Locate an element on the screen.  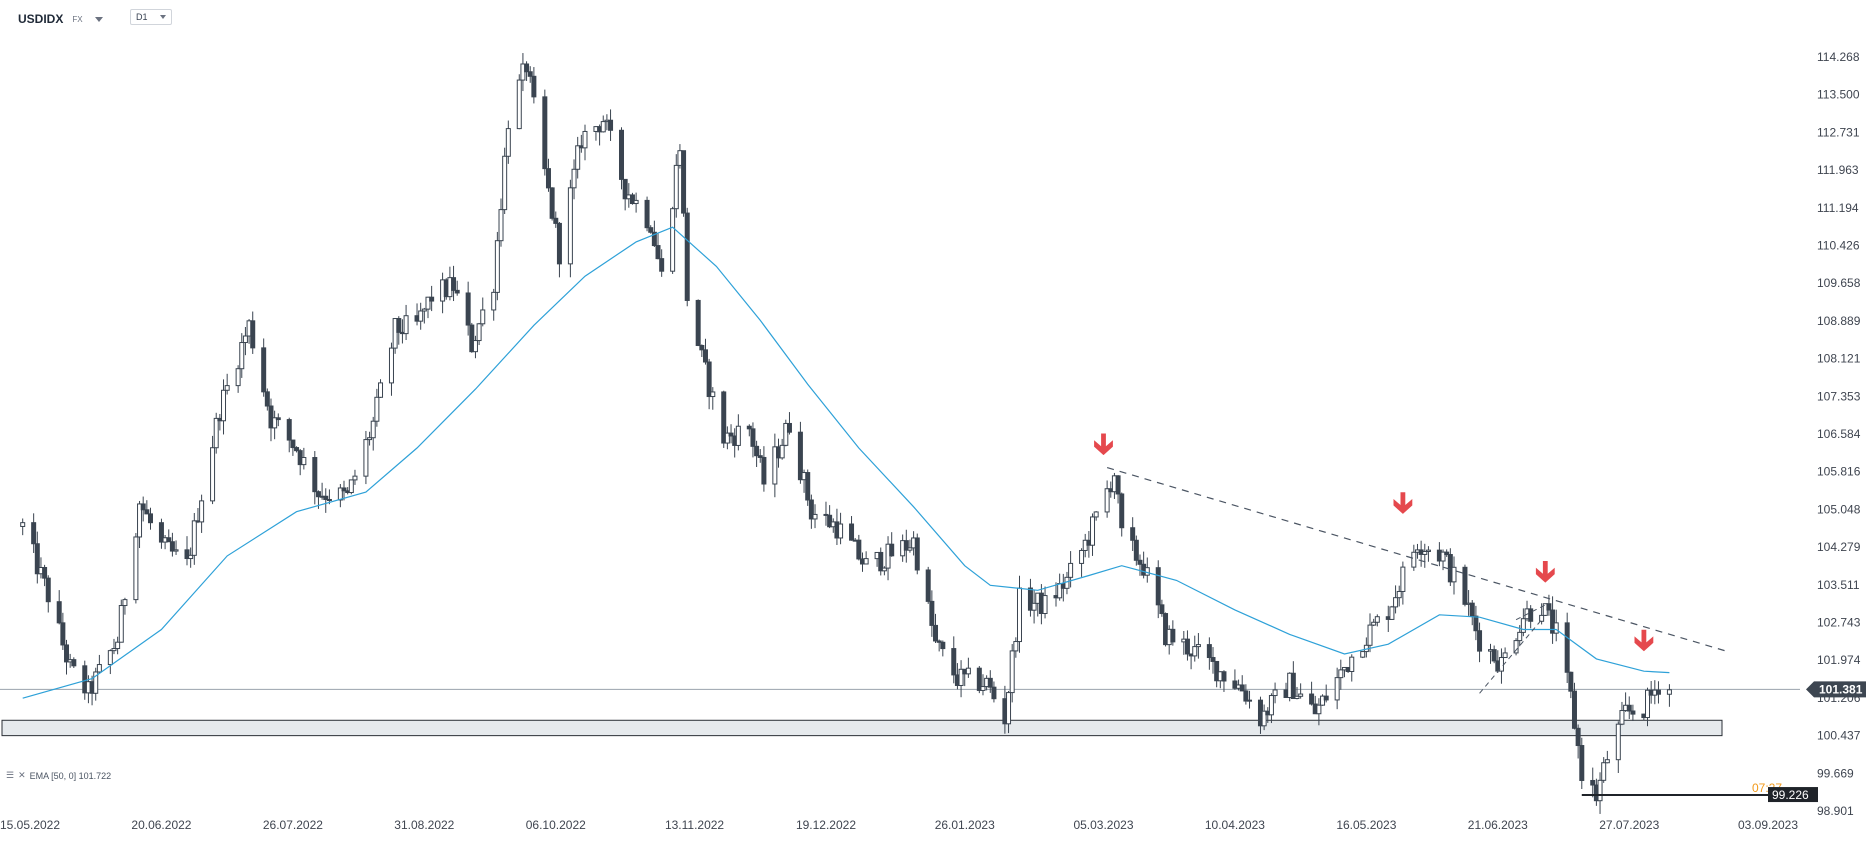
y-tick-label: 109.658 is located at coordinates (1839, 283).